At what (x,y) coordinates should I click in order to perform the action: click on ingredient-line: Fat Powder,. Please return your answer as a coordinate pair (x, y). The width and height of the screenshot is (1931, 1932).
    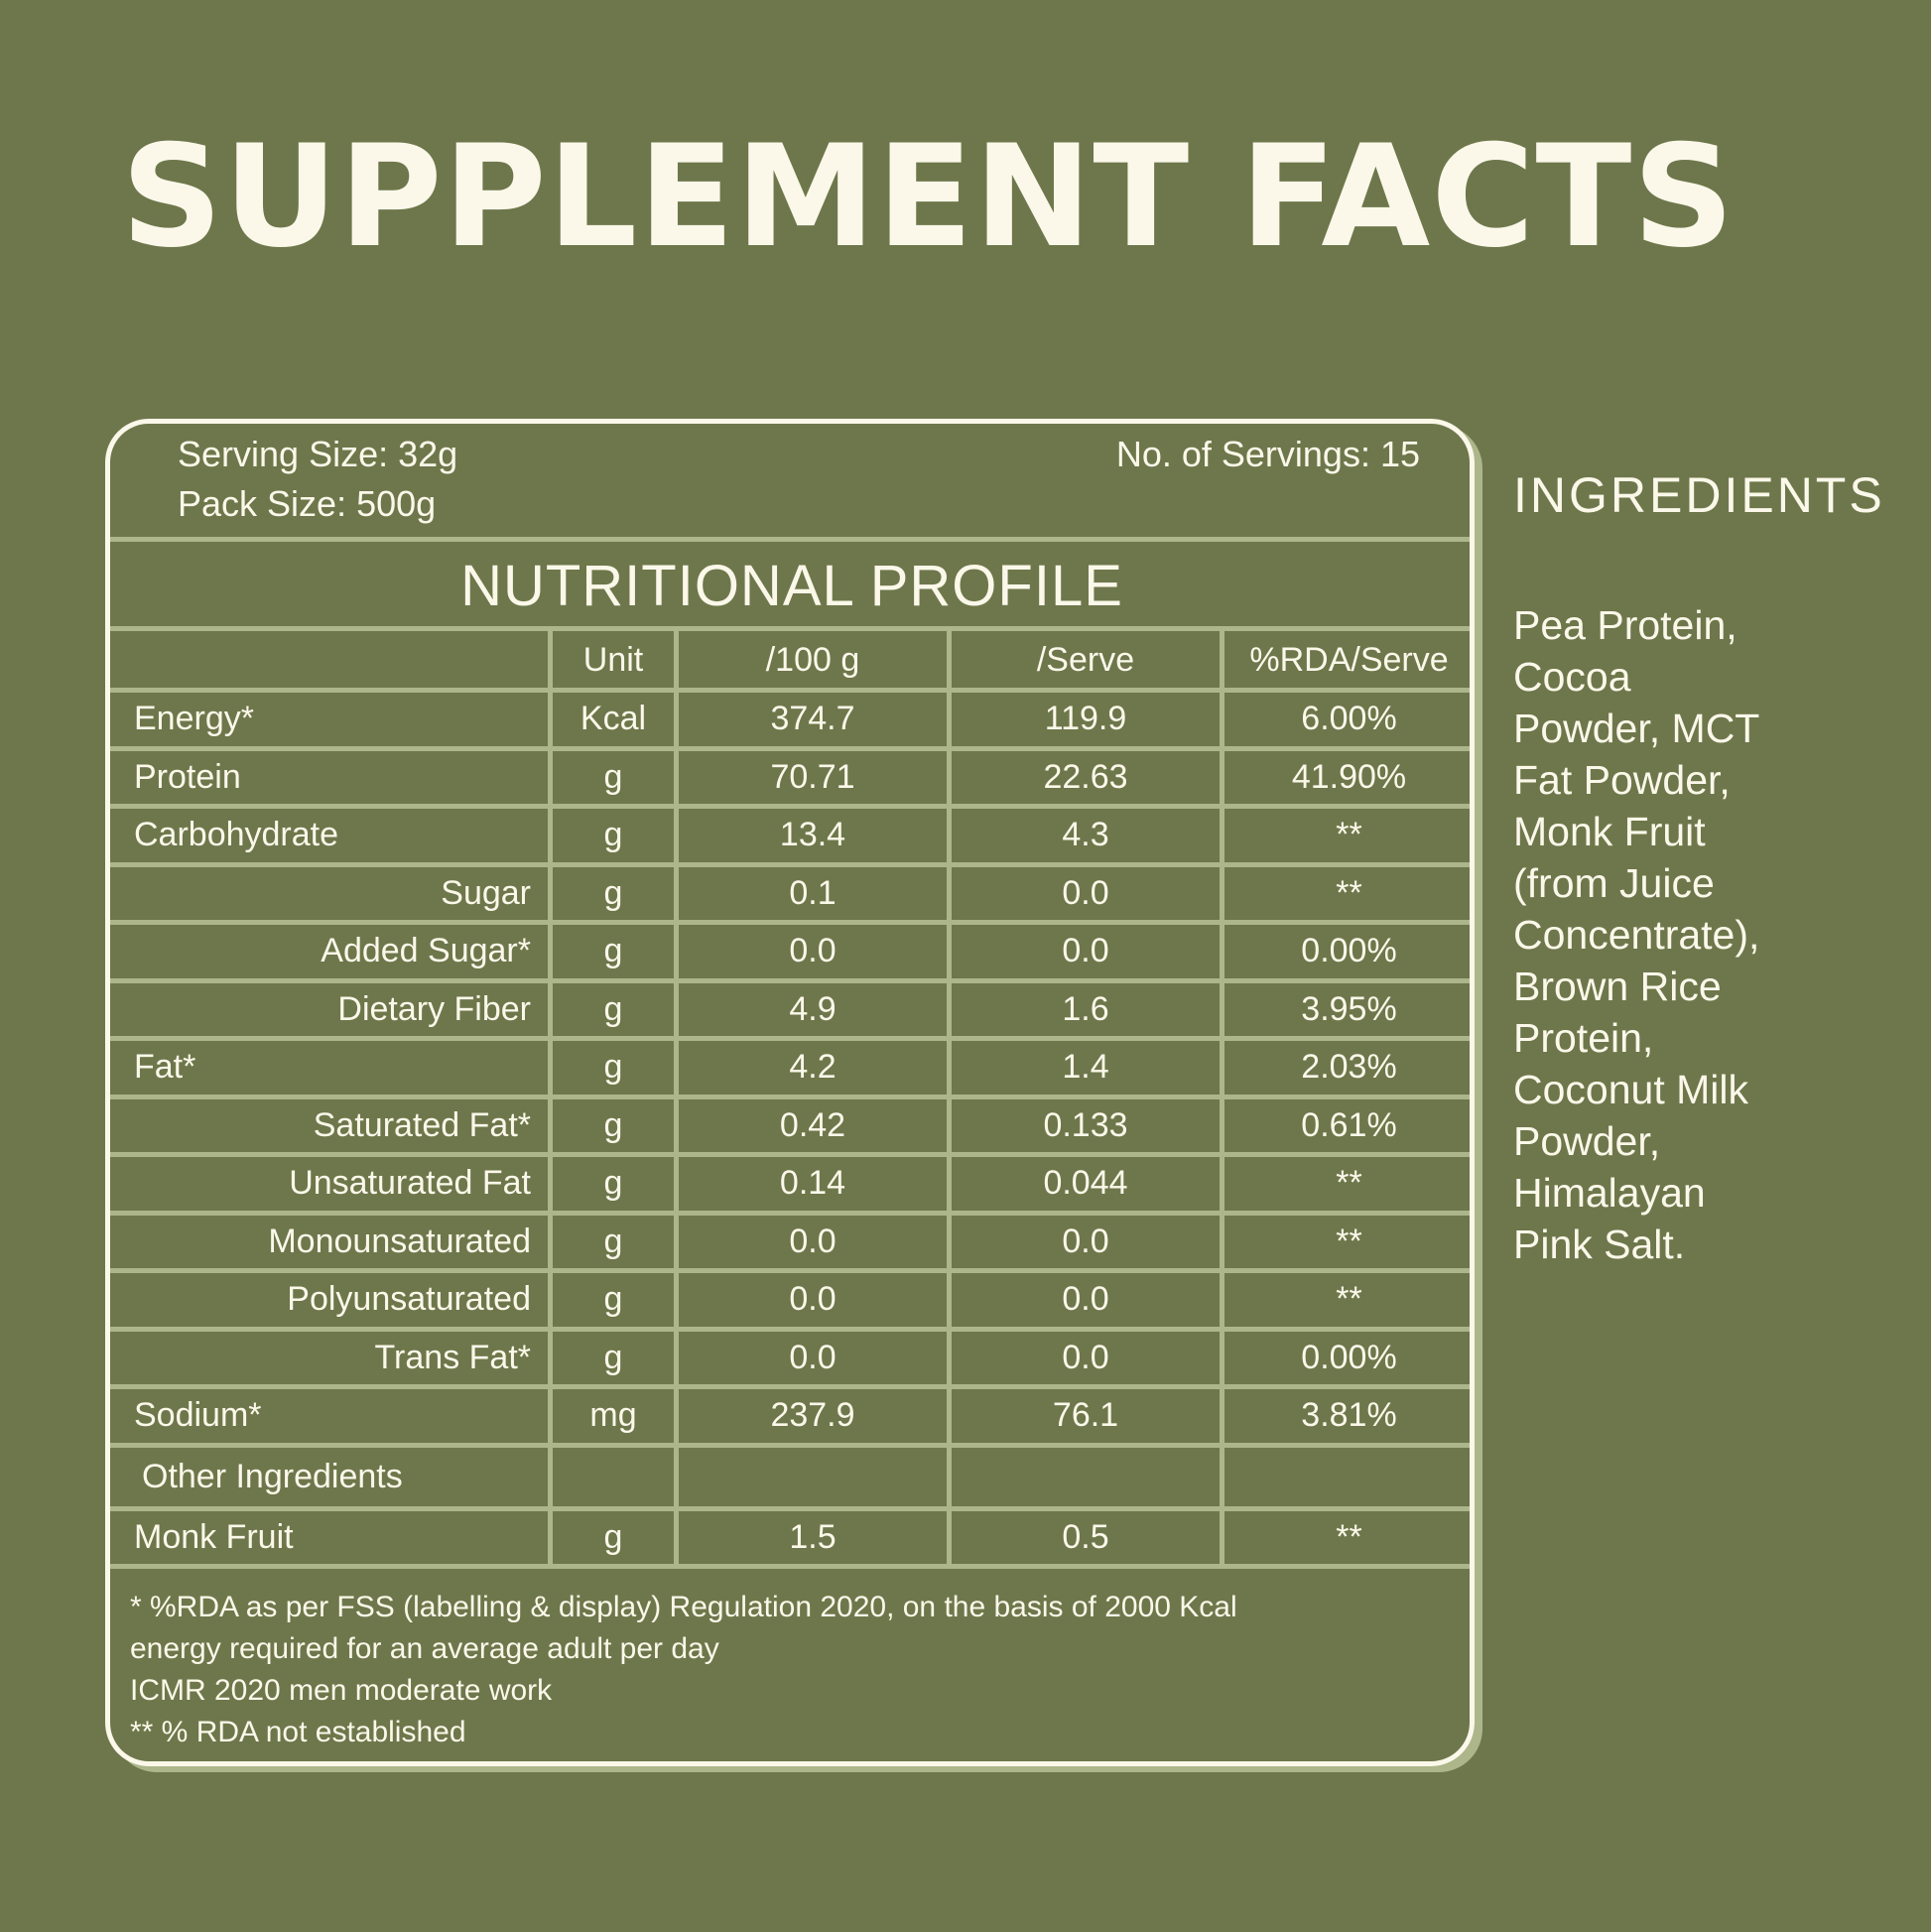
    Looking at the image, I should click on (1622, 780).